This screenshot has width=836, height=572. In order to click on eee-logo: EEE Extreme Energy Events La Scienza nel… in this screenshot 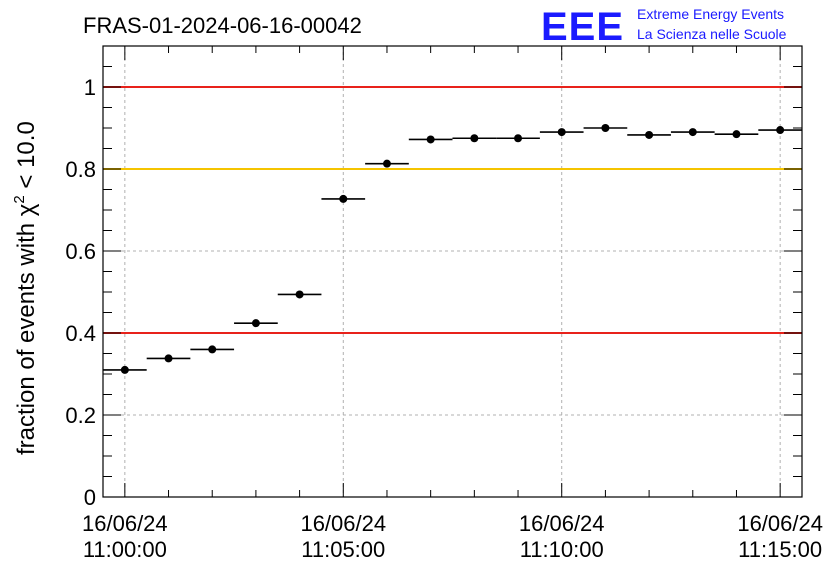, I will do `click(664, 27)`.